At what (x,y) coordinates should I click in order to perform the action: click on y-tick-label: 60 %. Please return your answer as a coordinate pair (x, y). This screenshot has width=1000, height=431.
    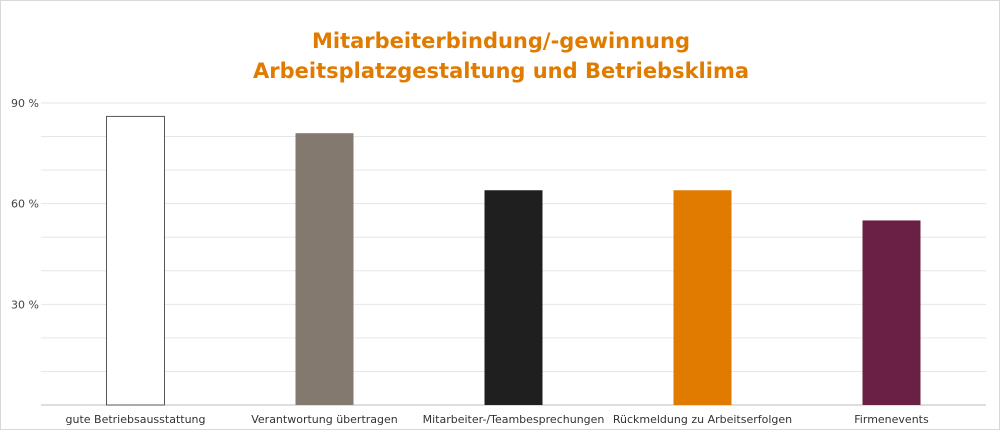
    Looking at the image, I should click on (25, 204).